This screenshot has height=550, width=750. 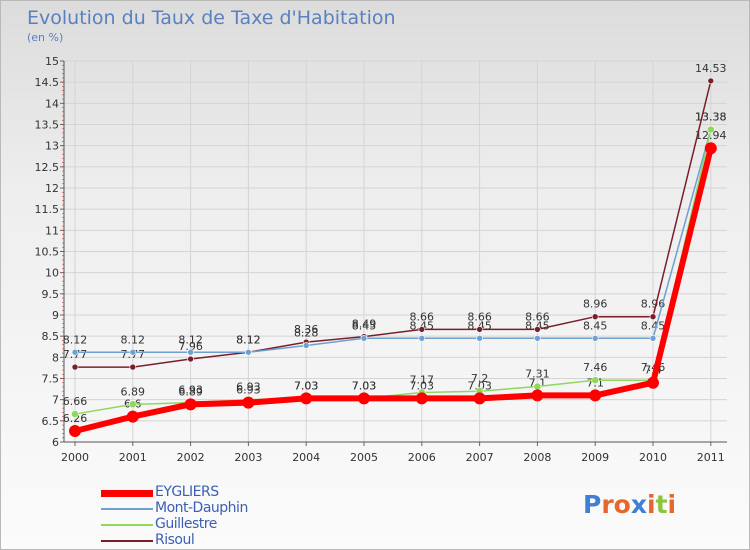 I want to click on y-tick-label: 9.5, so click(x=51, y=294).